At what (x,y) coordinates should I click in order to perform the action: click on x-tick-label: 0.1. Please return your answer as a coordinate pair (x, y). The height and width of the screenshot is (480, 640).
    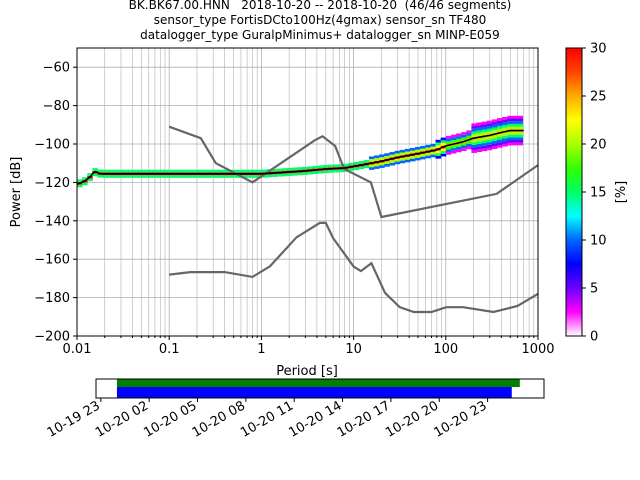
    Looking at the image, I should click on (169, 349).